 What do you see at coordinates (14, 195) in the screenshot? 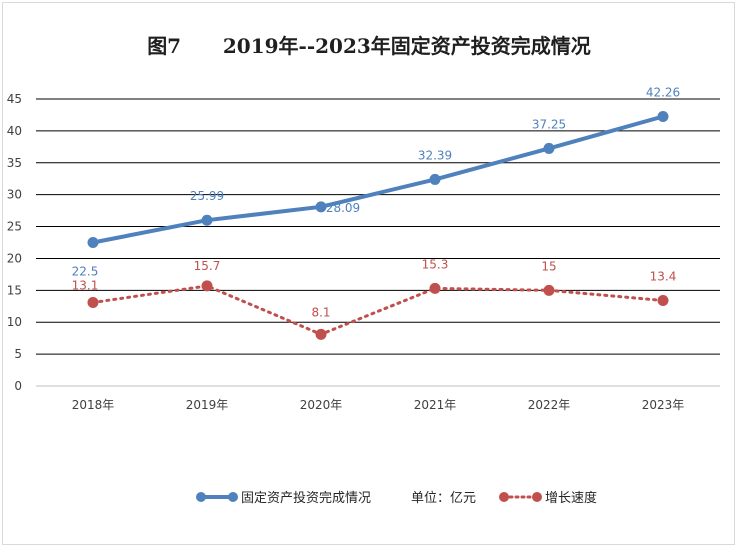
I see `y-tick-label: 30` at bounding box center [14, 195].